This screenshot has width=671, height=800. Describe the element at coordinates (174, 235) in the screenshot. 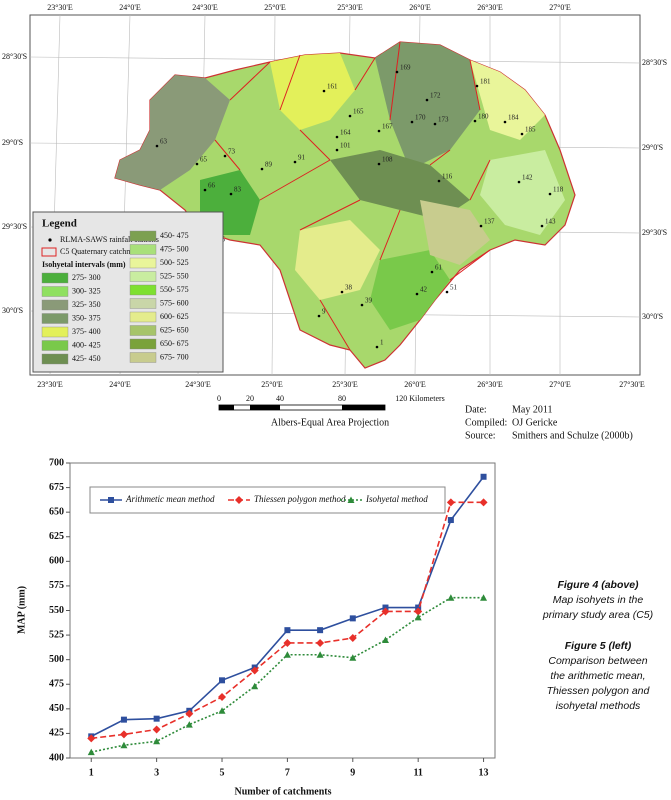

I see `interval-label: 450- 475` at that location.